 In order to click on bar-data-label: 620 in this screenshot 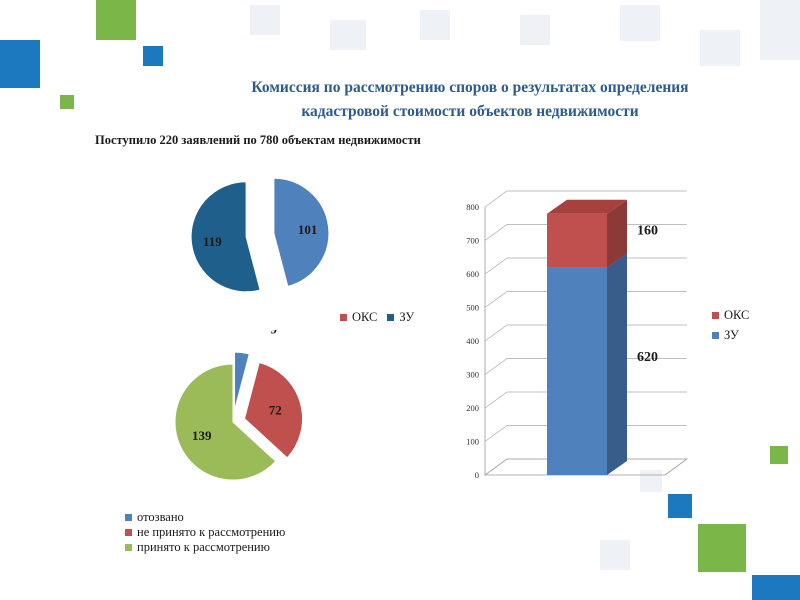, I will do `click(647, 357)`.